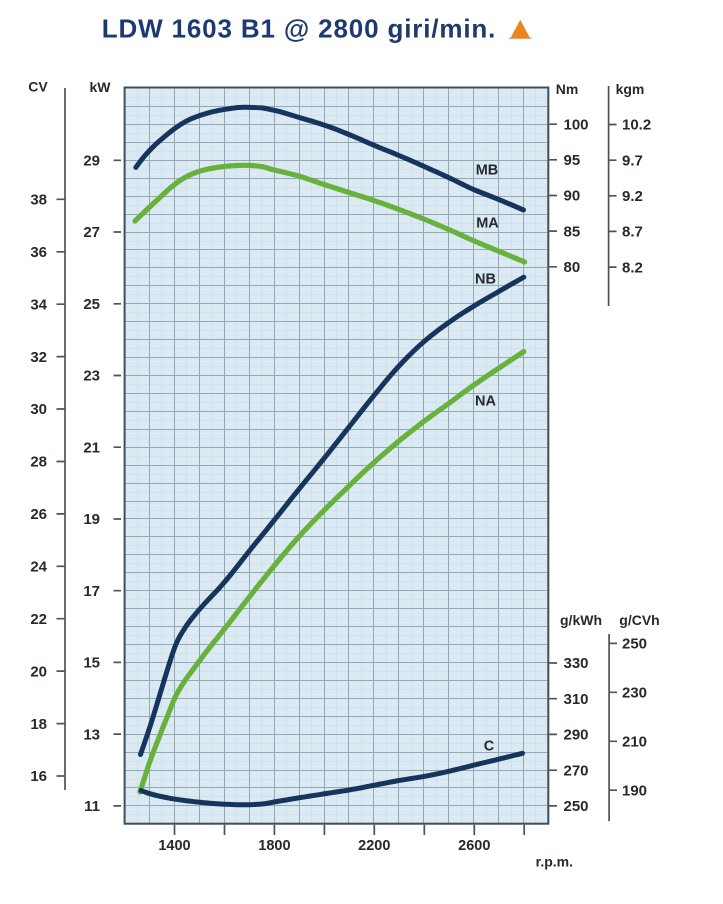 The image size is (723, 904). Describe the element at coordinates (576, 124) in the screenshot. I see `svg-text: 100` at that location.